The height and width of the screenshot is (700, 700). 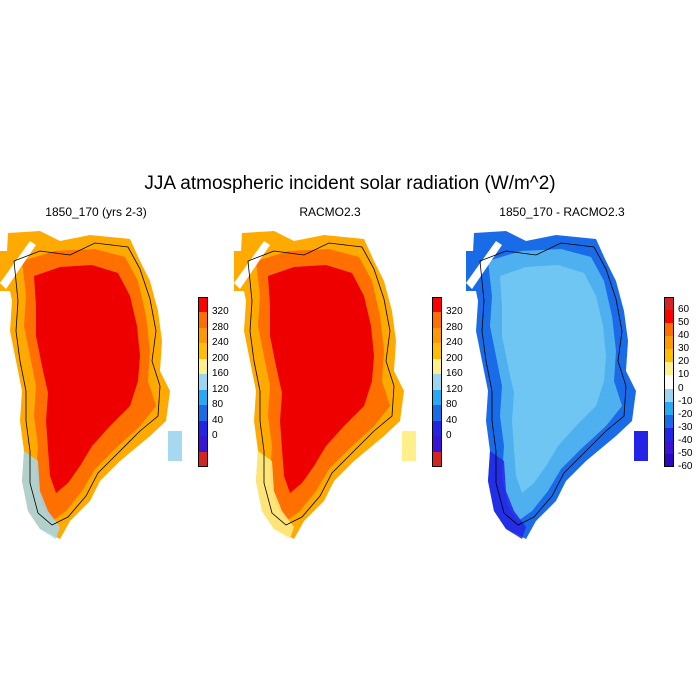 What do you see at coordinates (684, 375) in the screenshot?
I see `colorbar-tick-label: 10` at bounding box center [684, 375].